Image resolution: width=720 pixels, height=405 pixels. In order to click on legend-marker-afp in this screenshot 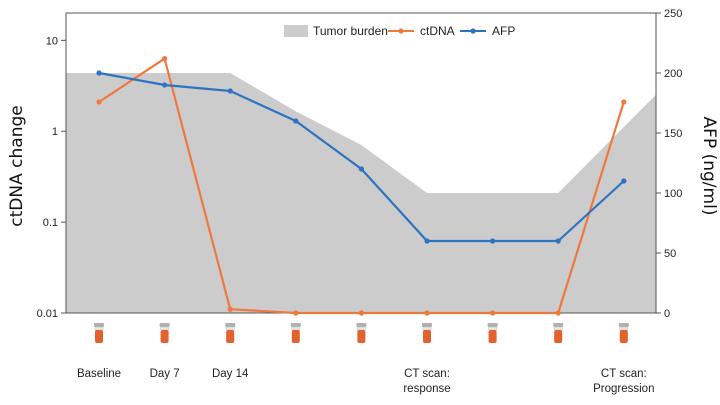, I will do `click(473, 31)`.